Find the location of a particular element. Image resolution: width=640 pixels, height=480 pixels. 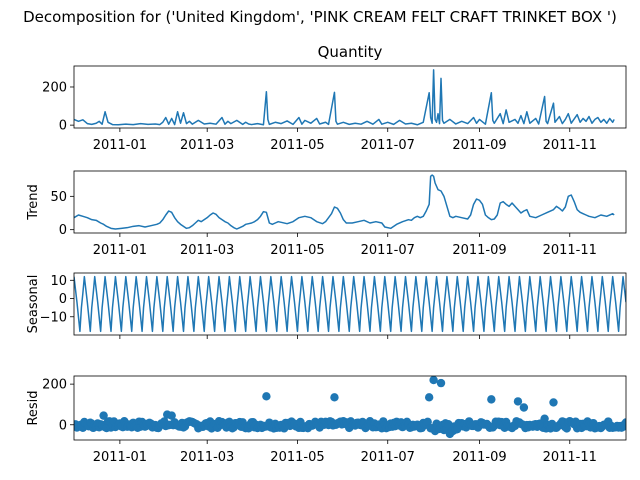

plot-area-resid is located at coordinates (350, 407).